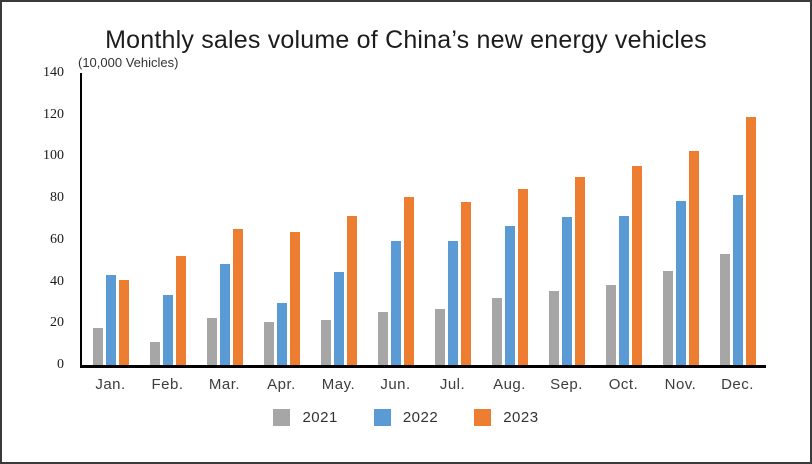 This screenshot has height=464, width=812. I want to click on bar-2023-jan, so click(123, 322).